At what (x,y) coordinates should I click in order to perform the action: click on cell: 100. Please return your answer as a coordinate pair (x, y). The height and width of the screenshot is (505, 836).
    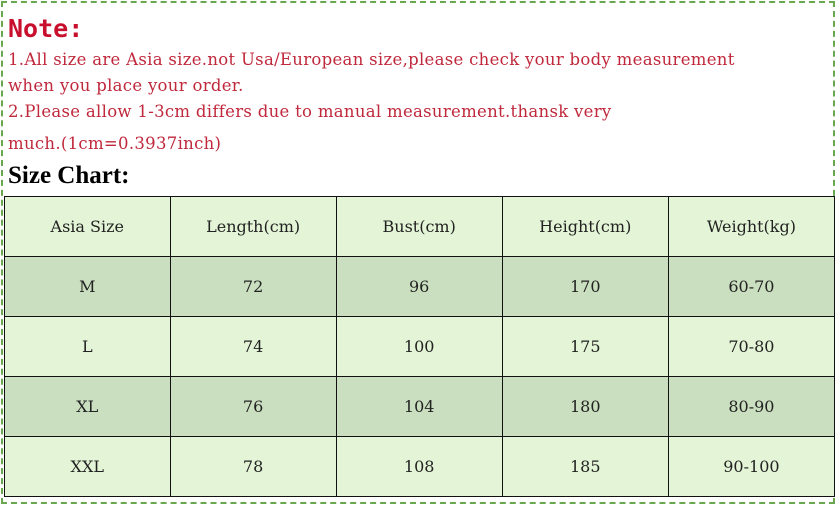
    Looking at the image, I should click on (419, 346).